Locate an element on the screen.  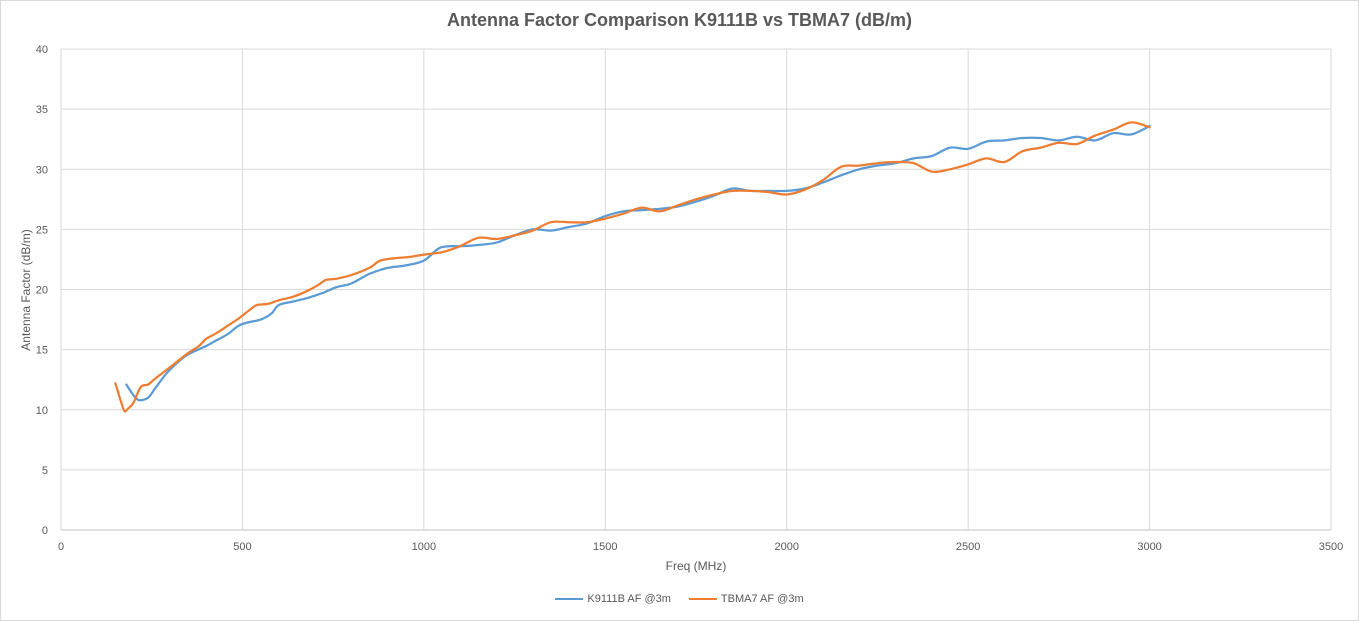
y-tick-label: 40 is located at coordinates (42, 50).